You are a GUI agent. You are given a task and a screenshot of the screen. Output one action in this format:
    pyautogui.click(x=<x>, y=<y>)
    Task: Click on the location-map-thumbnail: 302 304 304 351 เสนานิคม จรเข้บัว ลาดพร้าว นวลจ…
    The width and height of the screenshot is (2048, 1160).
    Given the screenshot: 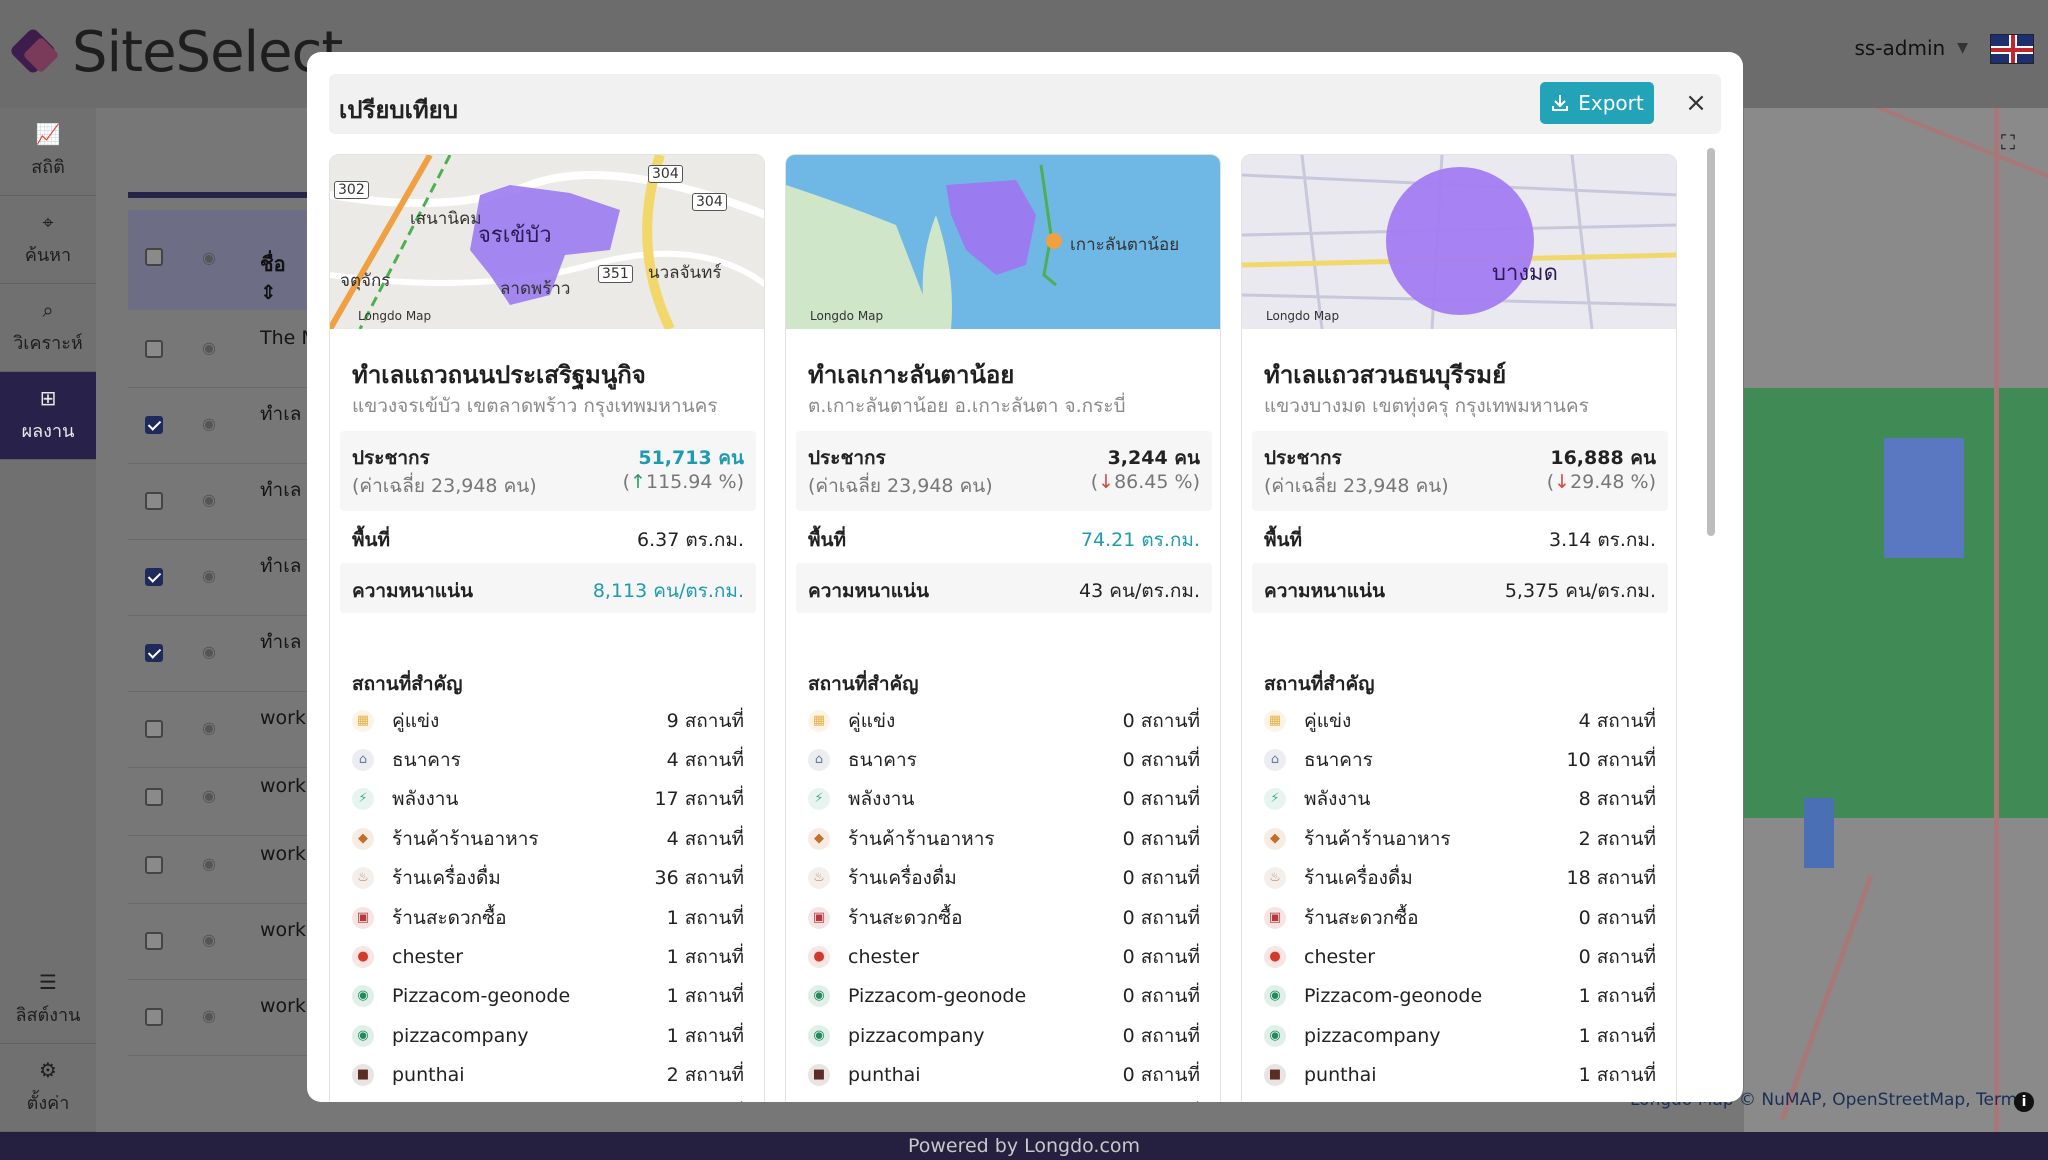 What is the action you would take?
    pyautogui.click(x=547, y=243)
    